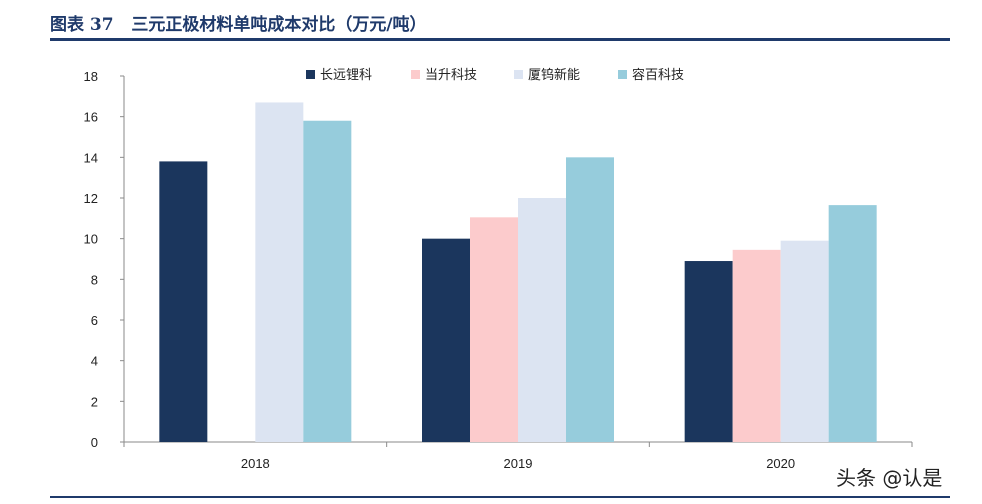 This screenshot has height=504, width=982. What do you see at coordinates (91, 157) in the screenshot?
I see `y-tick-label: 14` at bounding box center [91, 157].